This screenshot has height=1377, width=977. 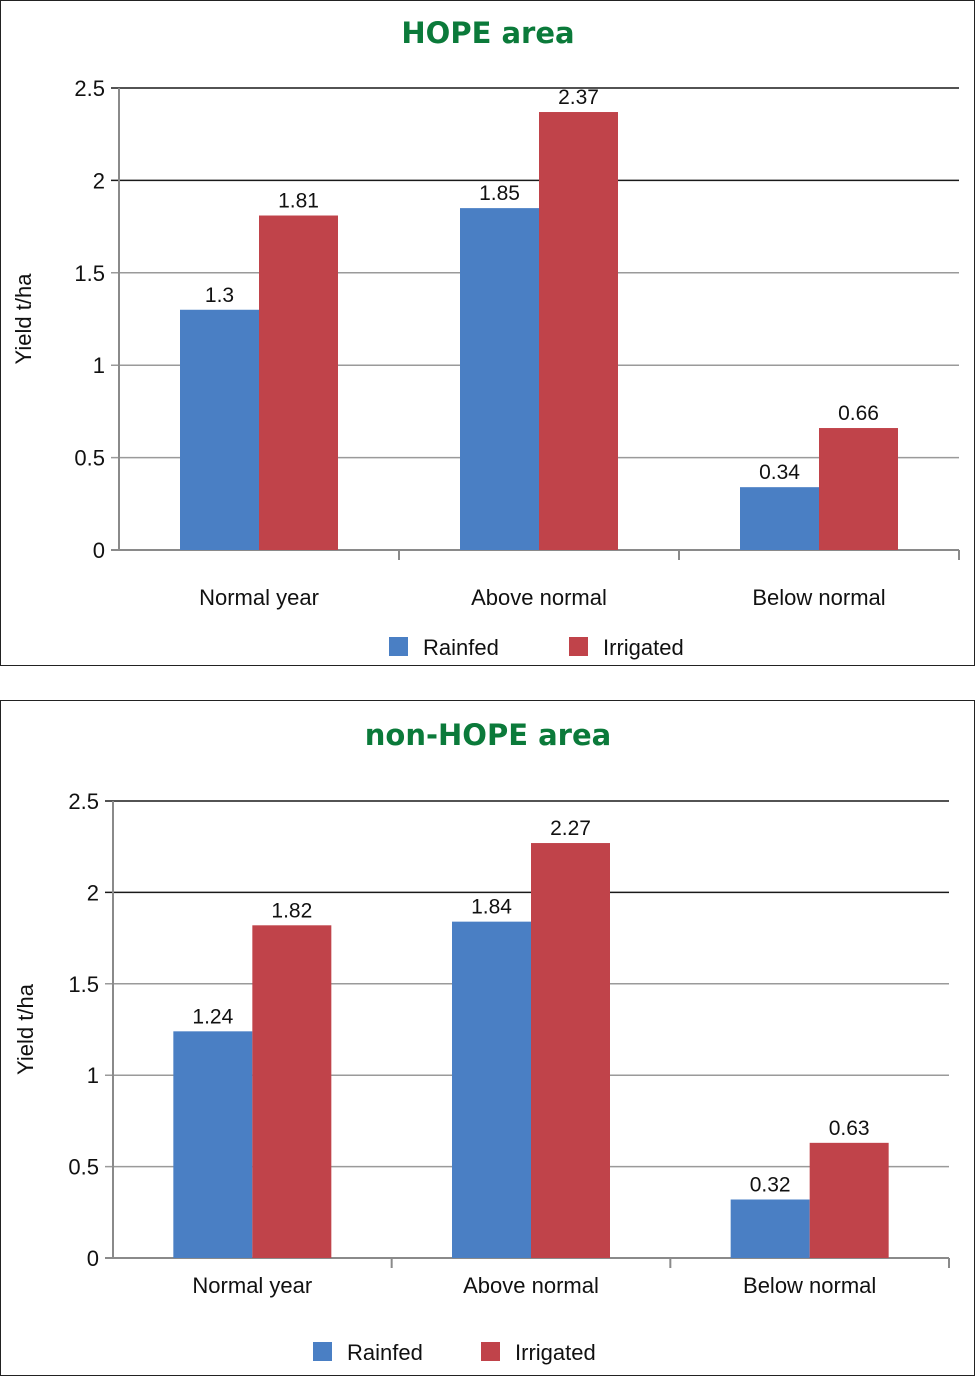 I want to click on data-label: 0.34, so click(x=779, y=472).